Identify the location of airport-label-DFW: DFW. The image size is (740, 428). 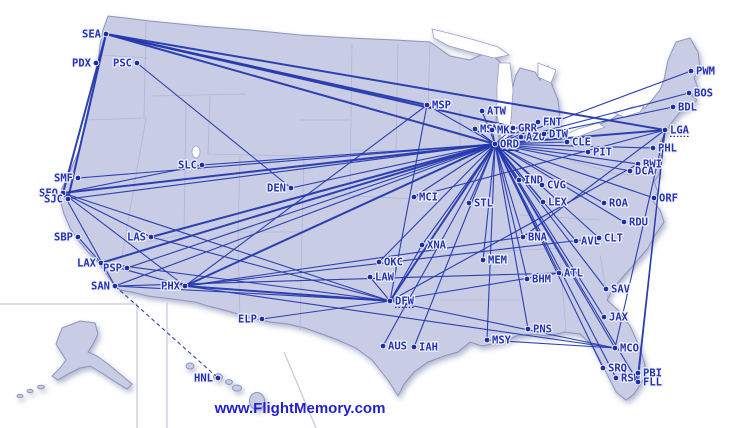
(405, 302).